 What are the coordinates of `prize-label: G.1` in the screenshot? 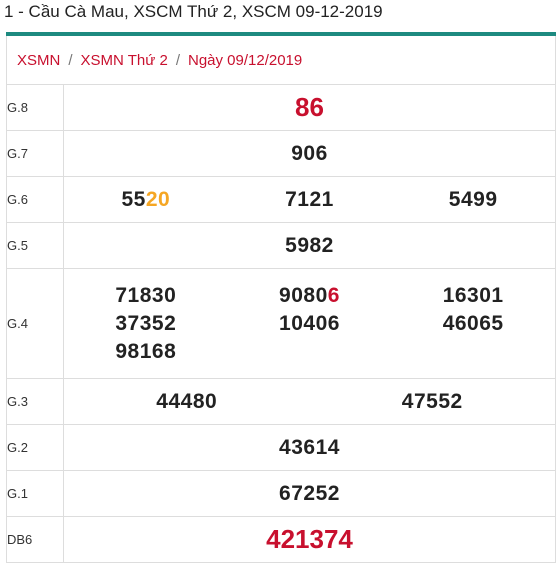 It's located at (35, 493).